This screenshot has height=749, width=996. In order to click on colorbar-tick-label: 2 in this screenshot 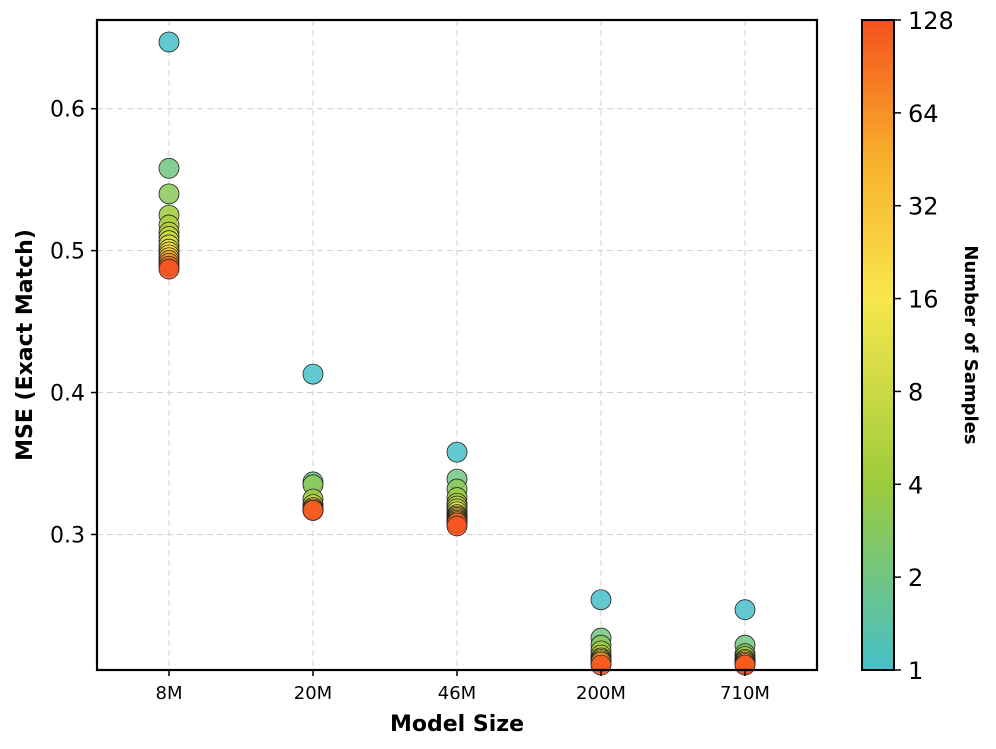, I will do `click(915, 578)`.